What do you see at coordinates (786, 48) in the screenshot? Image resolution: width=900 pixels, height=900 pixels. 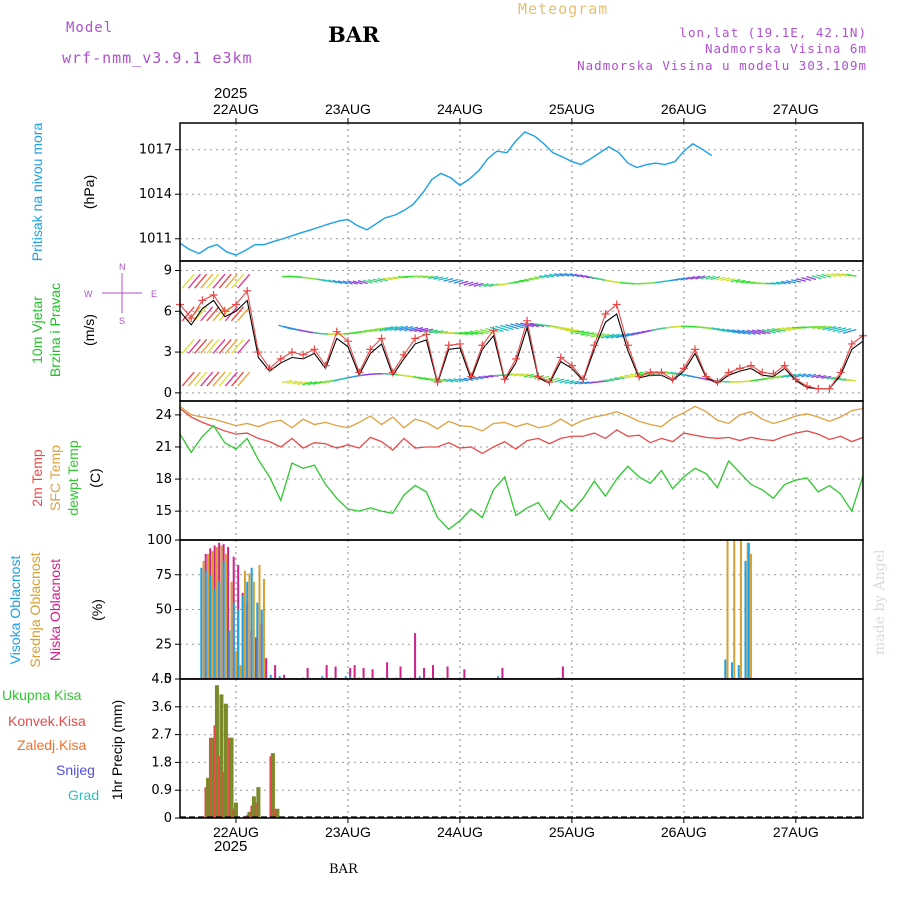 I see `elevation-label: Nadmorska Visina 6m` at bounding box center [786, 48].